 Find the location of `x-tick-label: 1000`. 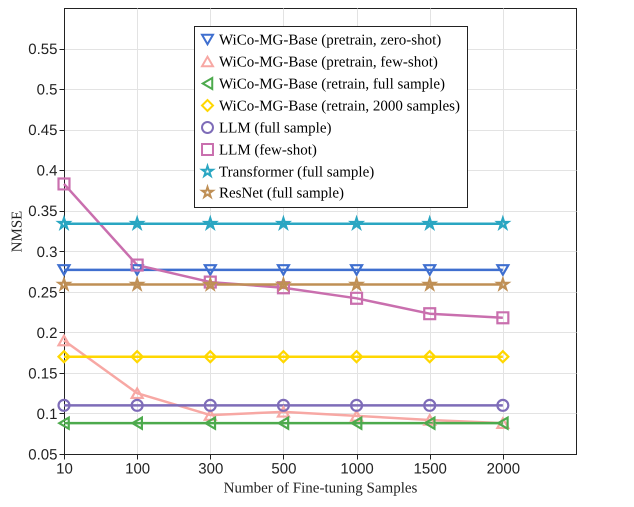

x-tick-label: 1000 is located at coordinates (357, 469).